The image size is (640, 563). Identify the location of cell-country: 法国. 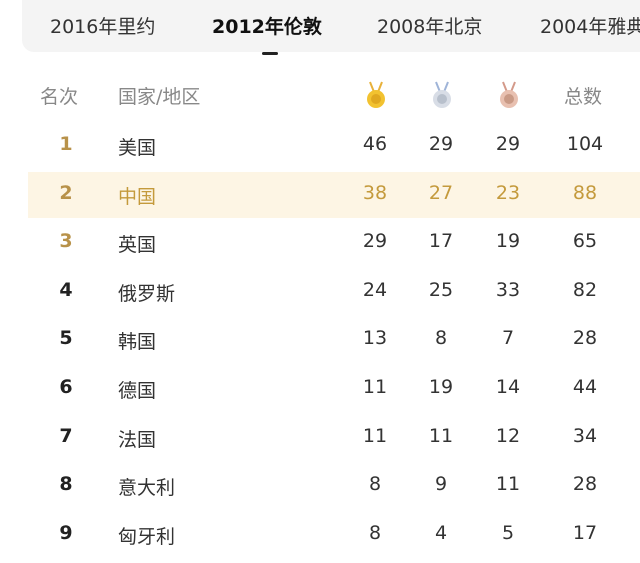
(137, 439).